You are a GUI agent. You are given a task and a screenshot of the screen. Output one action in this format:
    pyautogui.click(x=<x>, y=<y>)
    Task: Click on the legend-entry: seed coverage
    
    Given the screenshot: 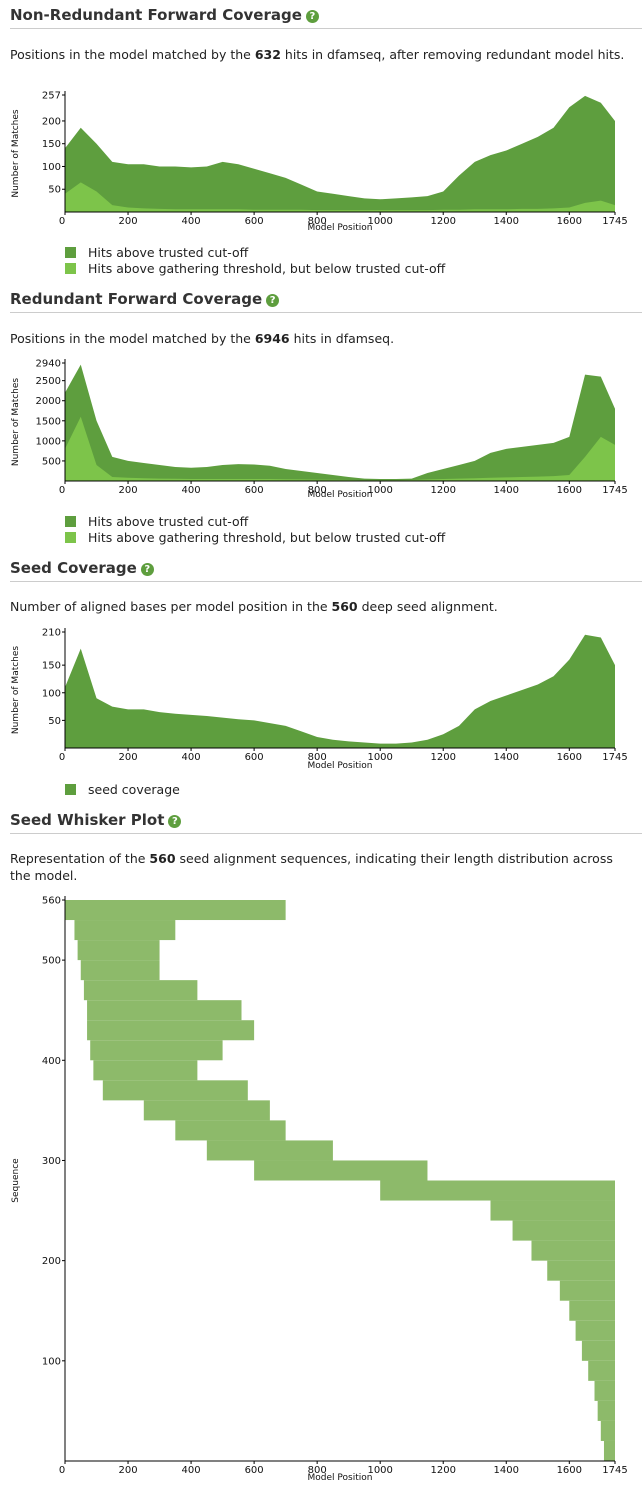 What is the action you would take?
    pyautogui.click(x=122, y=790)
    